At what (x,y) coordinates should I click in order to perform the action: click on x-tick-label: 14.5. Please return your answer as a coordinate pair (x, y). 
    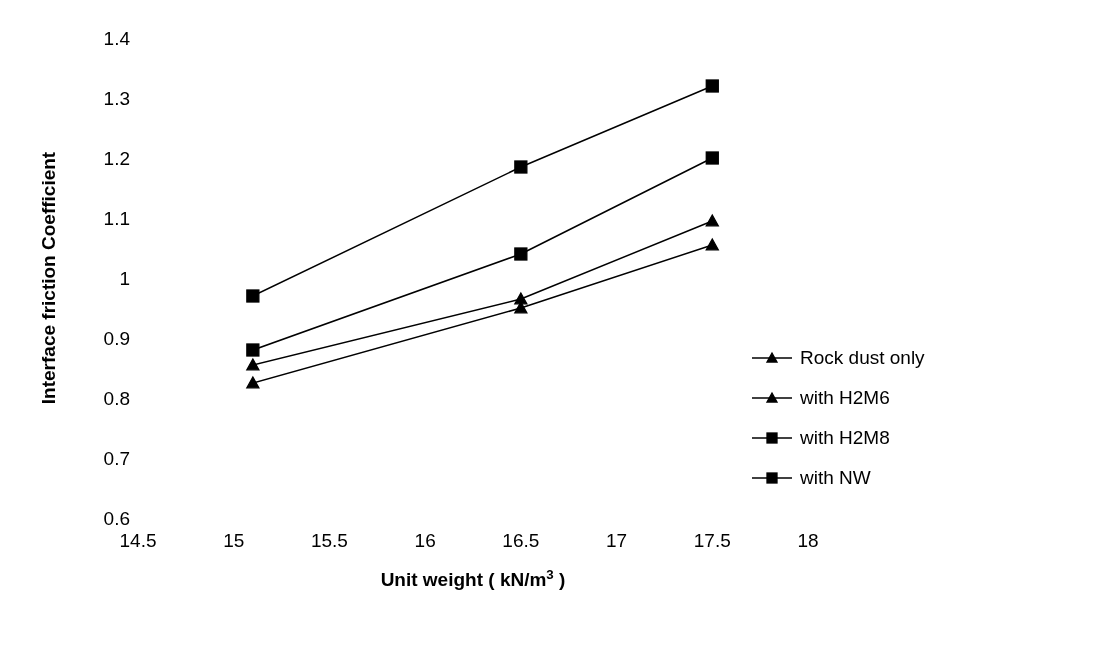
    Looking at the image, I should click on (138, 541).